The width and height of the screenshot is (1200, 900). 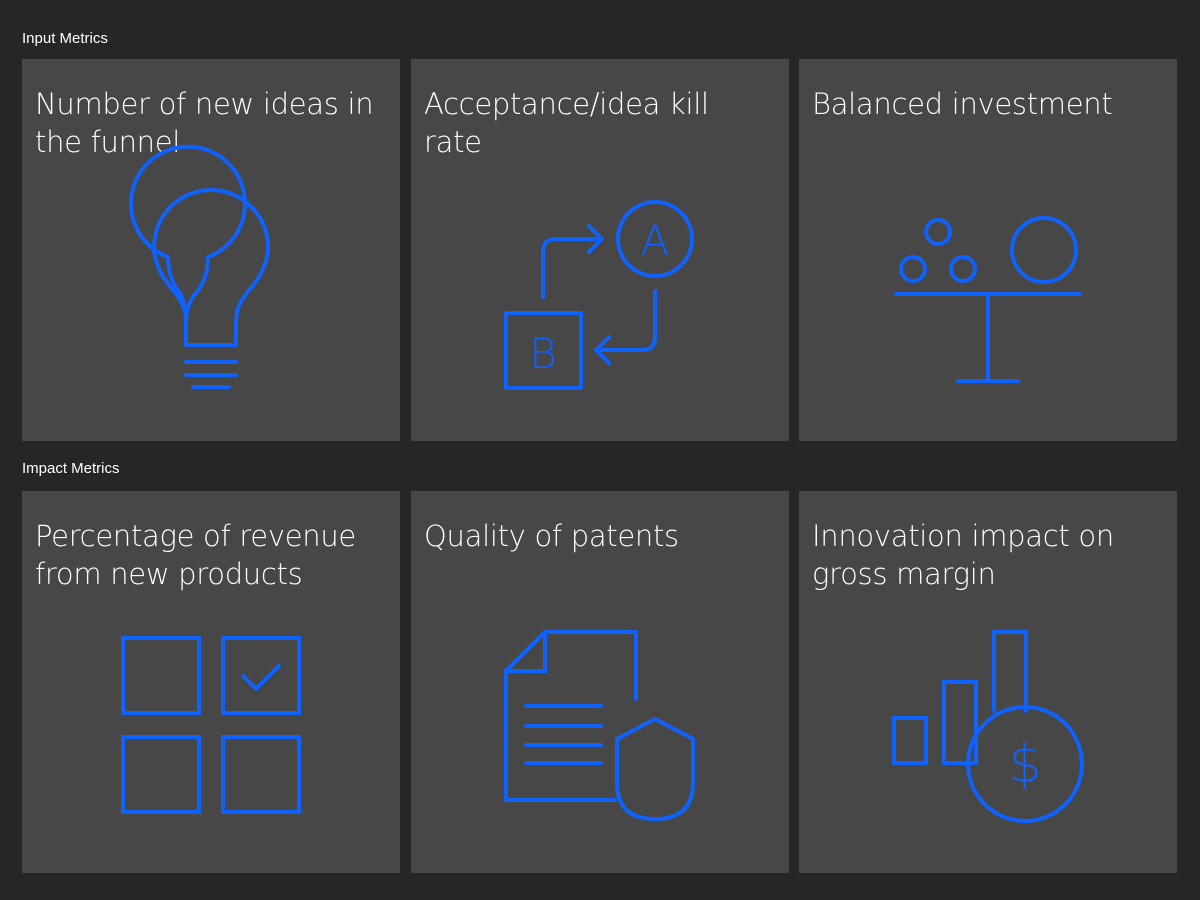 What do you see at coordinates (195, 555) in the screenshot?
I see `card-title: Percentage of revenue from new products` at bounding box center [195, 555].